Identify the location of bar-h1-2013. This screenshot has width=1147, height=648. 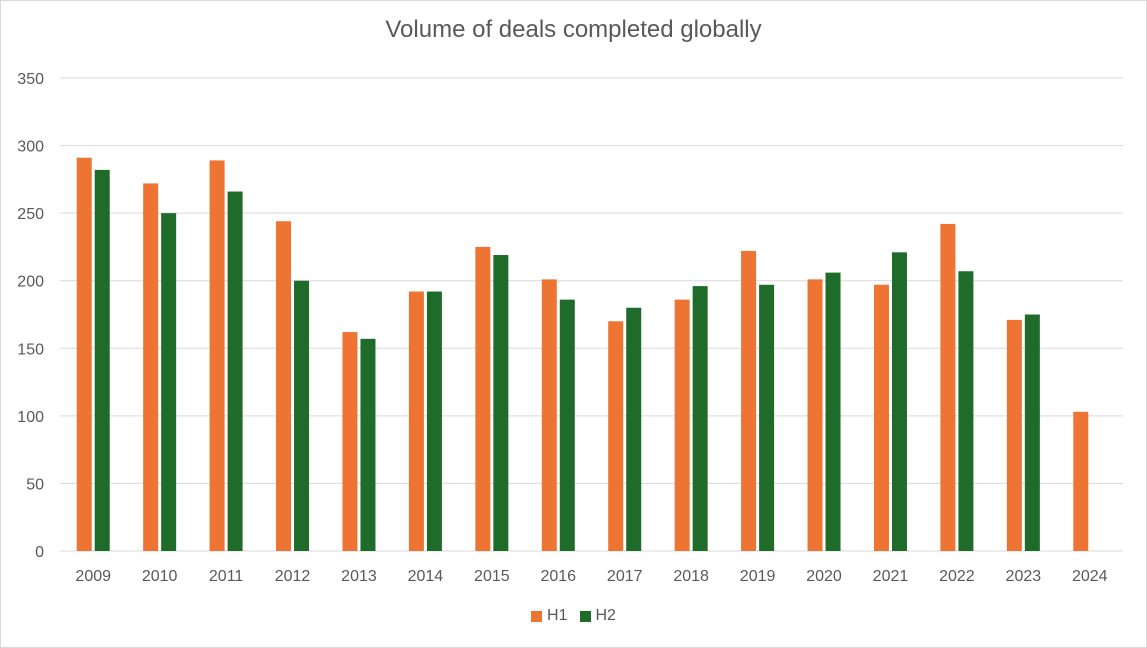
(350, 441).